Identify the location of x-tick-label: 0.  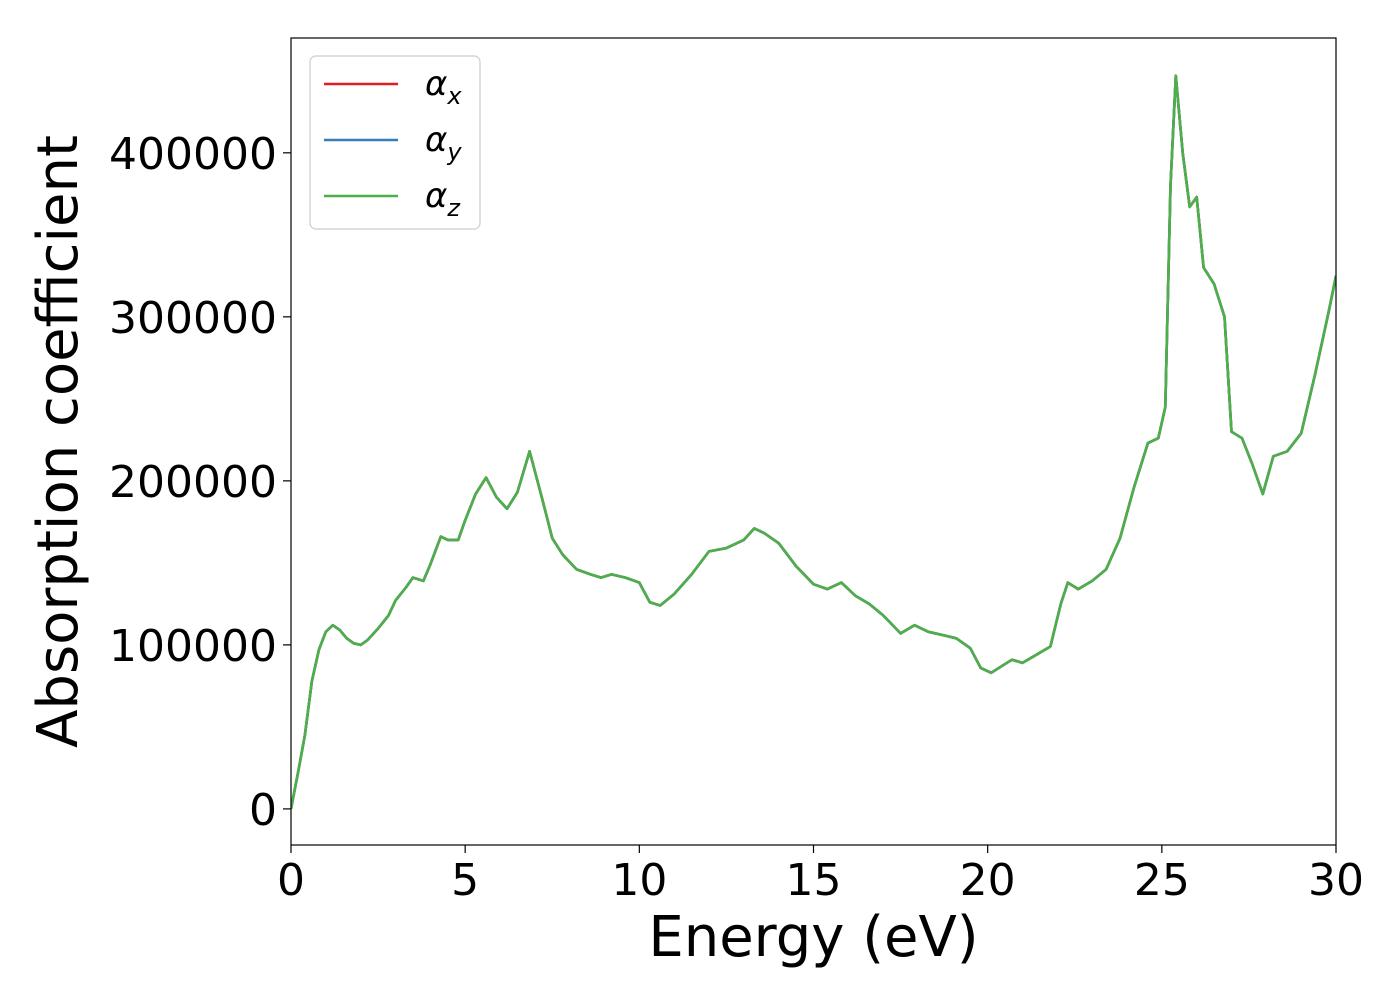
(291, 880).